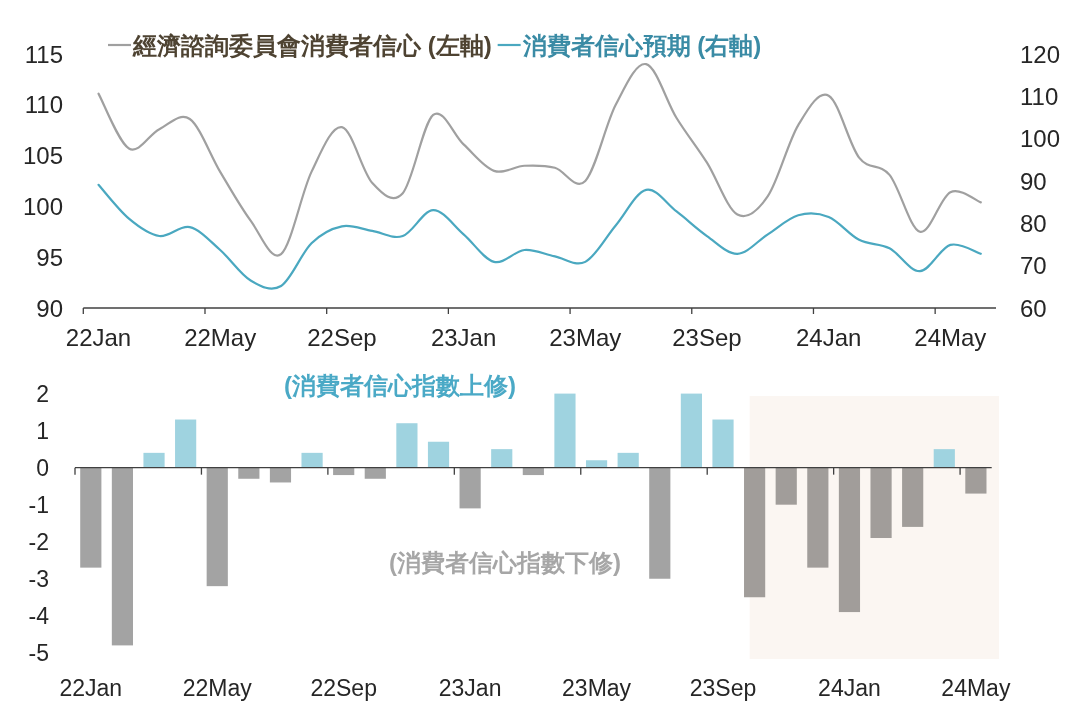  What do you see at coordinates (1033, 223) in the screenshot?
I see `y2-tick-label: 80` at bounding box center [1033, 223].